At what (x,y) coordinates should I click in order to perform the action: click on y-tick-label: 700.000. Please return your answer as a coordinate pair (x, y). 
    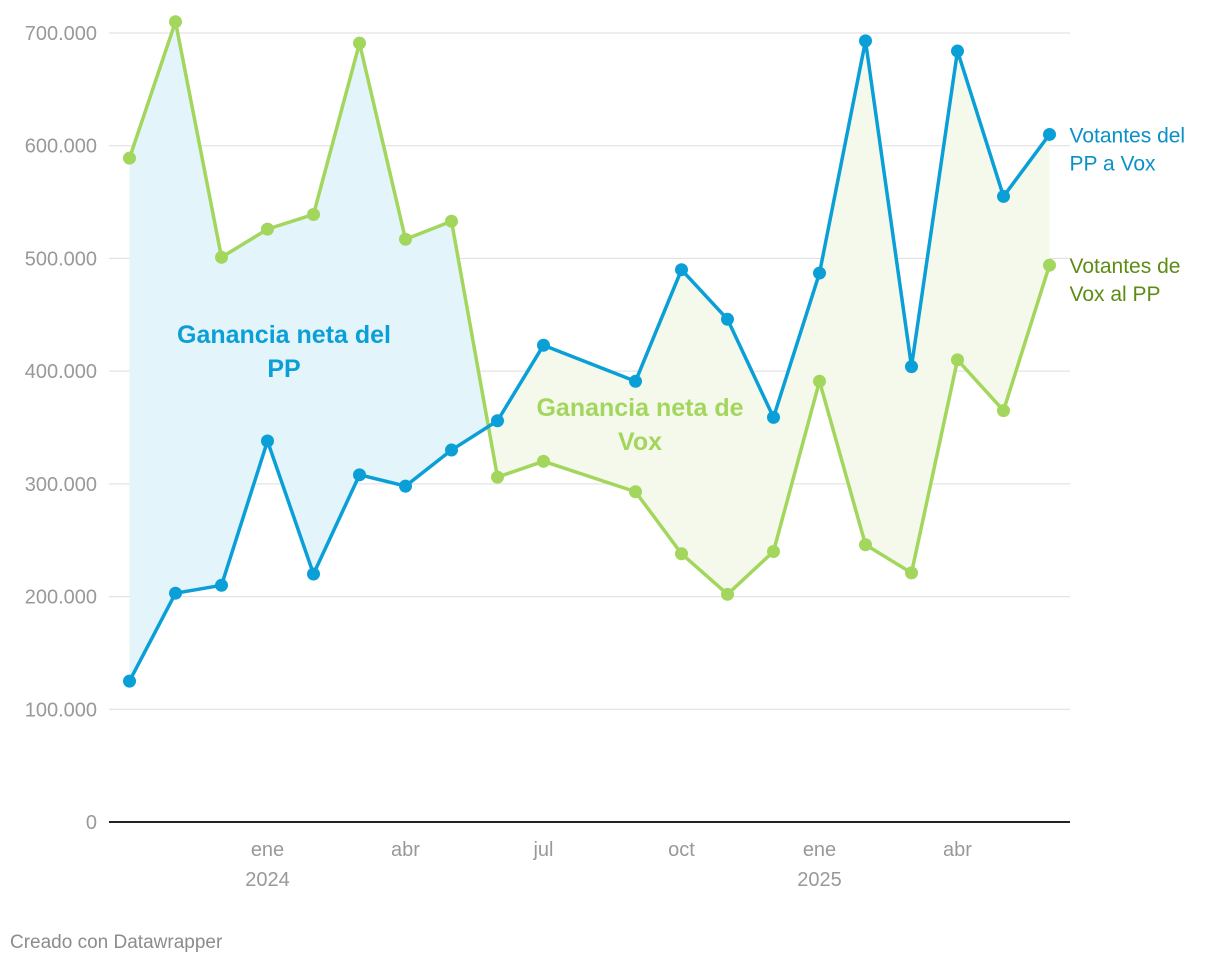
    Looking at the image, I should click on (61, 34).